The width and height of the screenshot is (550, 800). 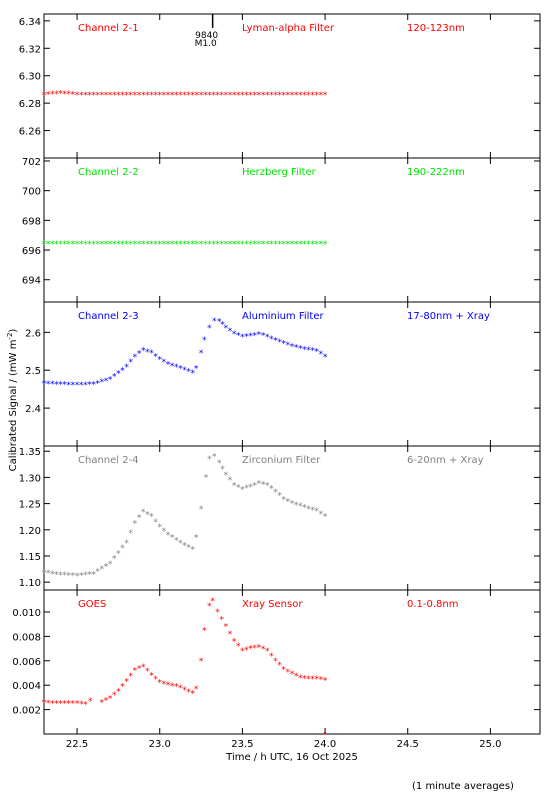 I want to click on footnote: (1 minute averages), so click(x=463, y=786).